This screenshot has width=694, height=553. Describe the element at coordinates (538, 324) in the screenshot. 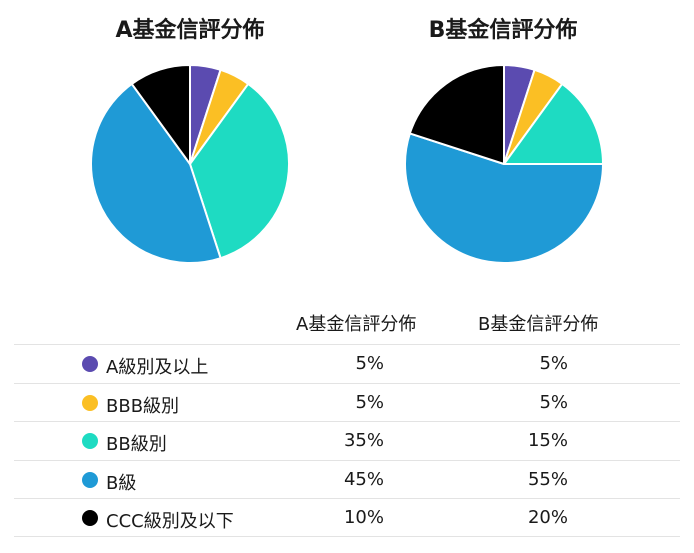

I see `header-fund-b: B基金信評分佈` at that location.